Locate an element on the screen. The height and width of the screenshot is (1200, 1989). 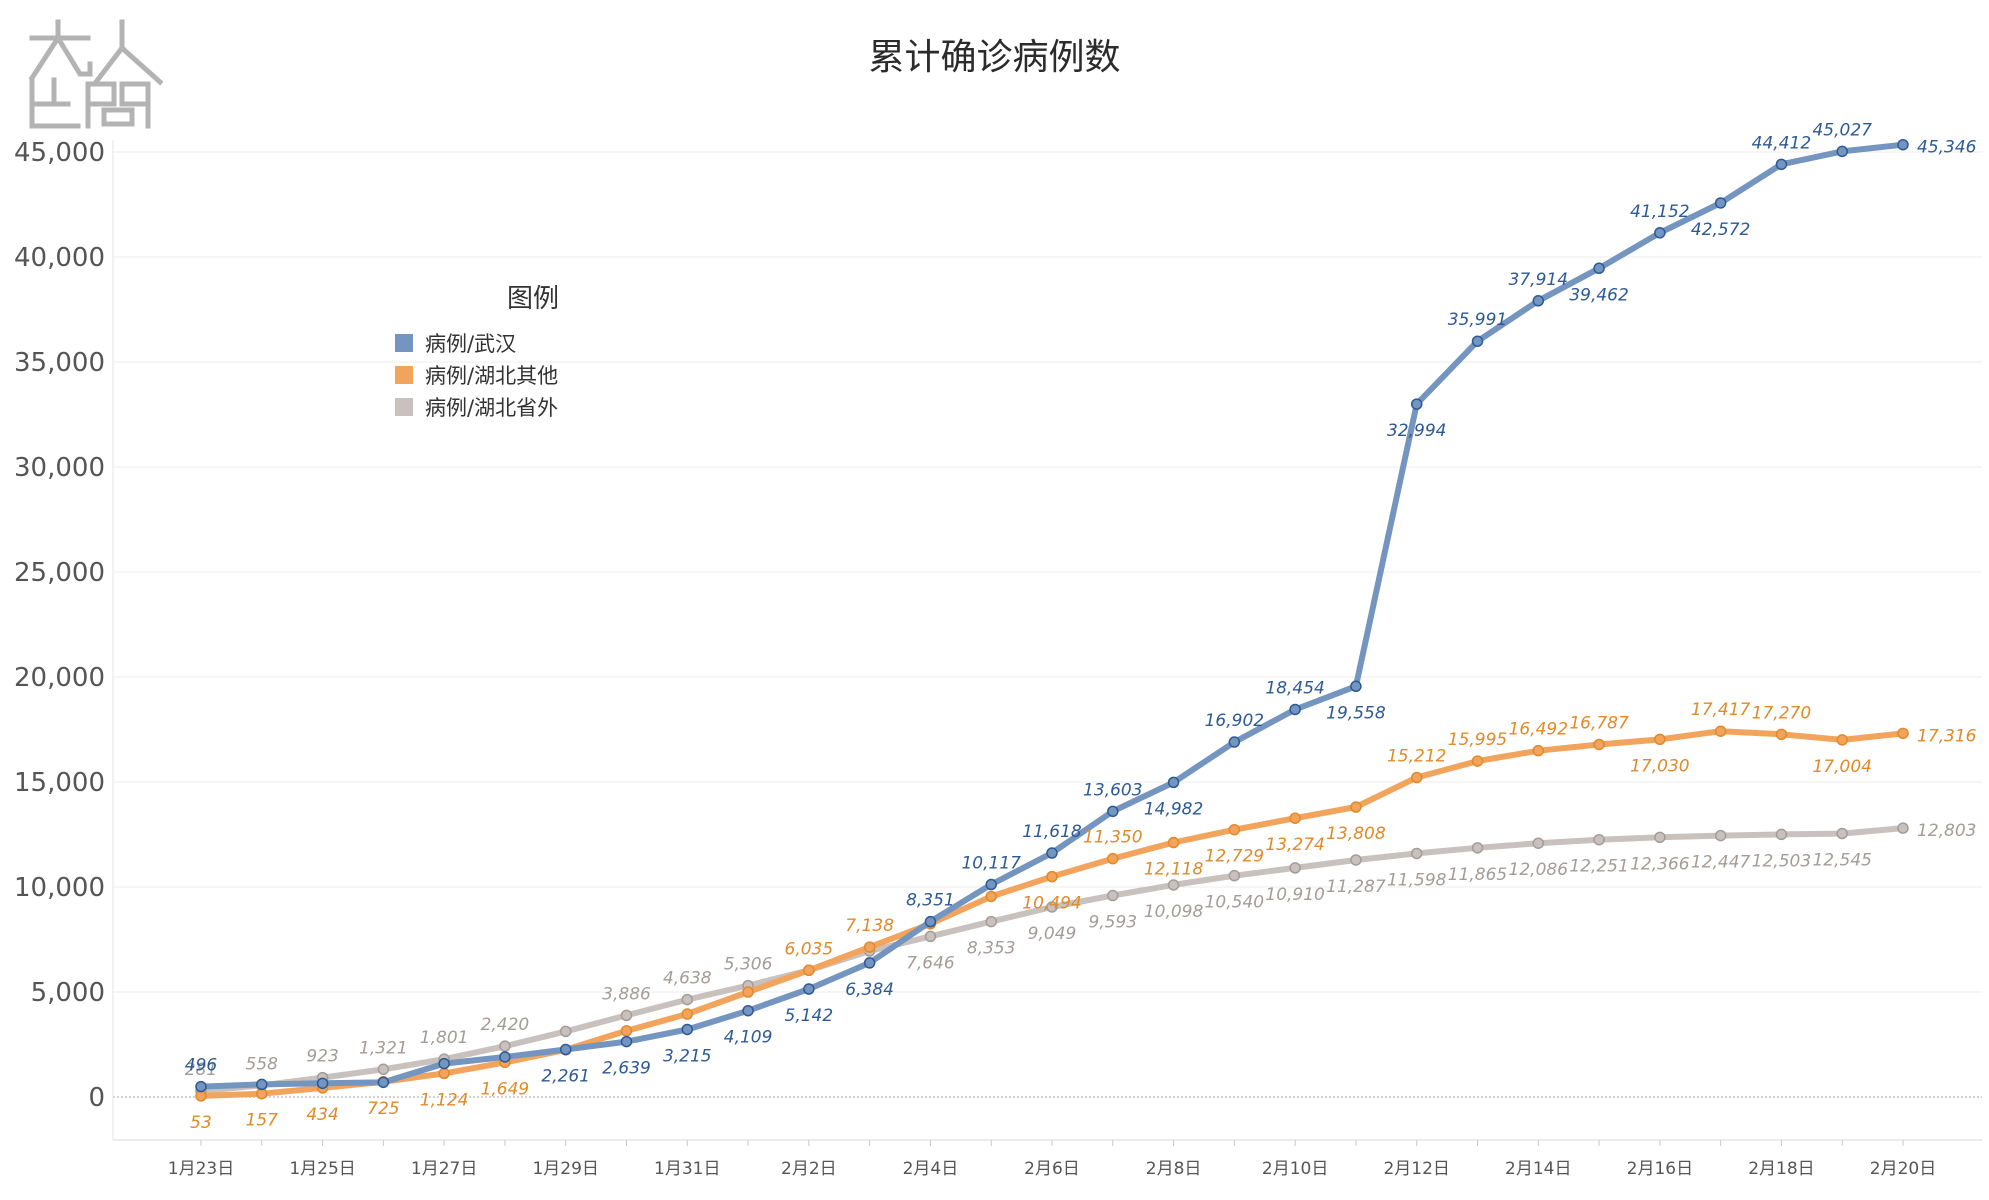
data-label-2: 8,351 is located at coordinates (930, 901).